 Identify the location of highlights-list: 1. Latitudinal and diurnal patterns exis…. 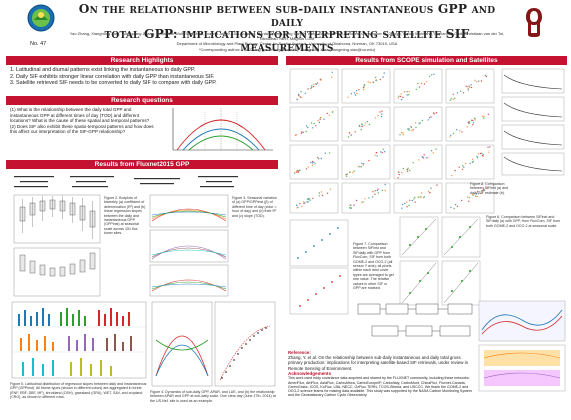
(145, 77).